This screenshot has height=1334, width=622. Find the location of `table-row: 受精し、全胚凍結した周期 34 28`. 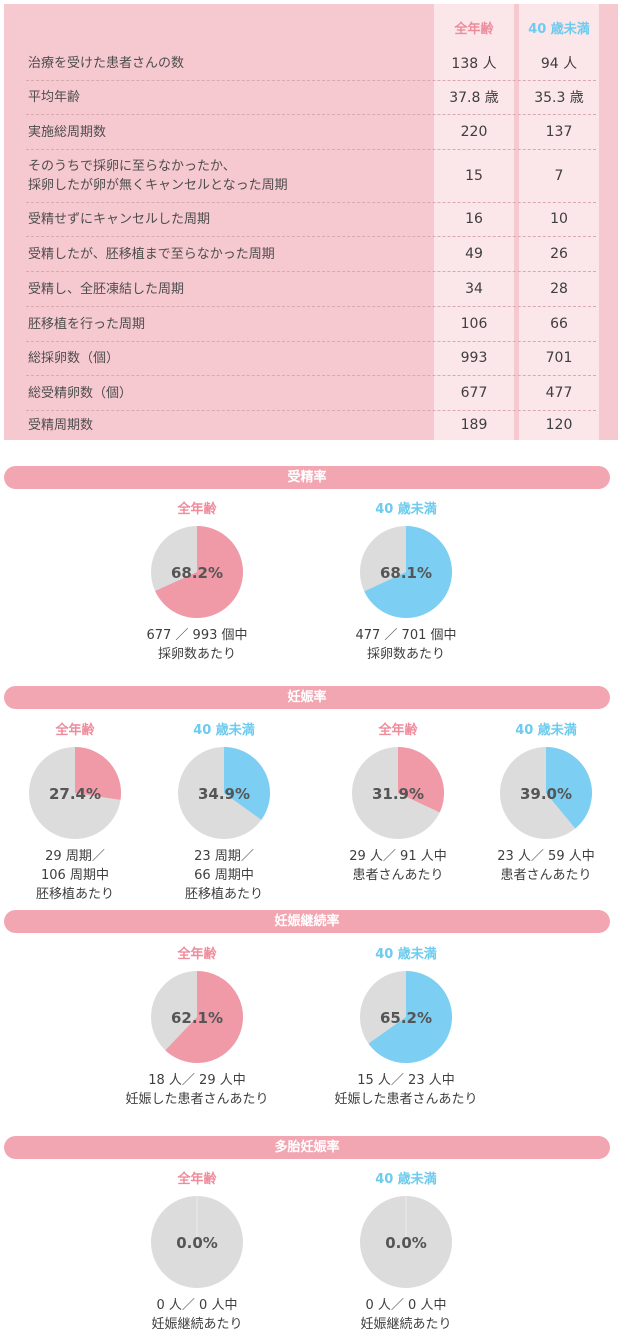

table-row: 受精し、全胚凍結した周期 34 28 is located at coordinates (311, 289).